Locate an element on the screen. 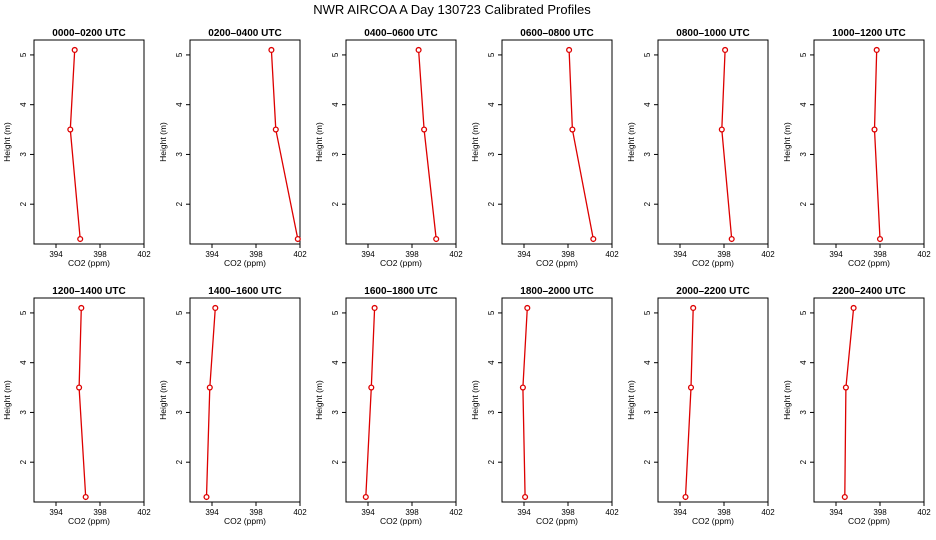 This screenshot has width=936, height=540. panel-title: 0200–0400 UTC is located at coordinates (244, 33).